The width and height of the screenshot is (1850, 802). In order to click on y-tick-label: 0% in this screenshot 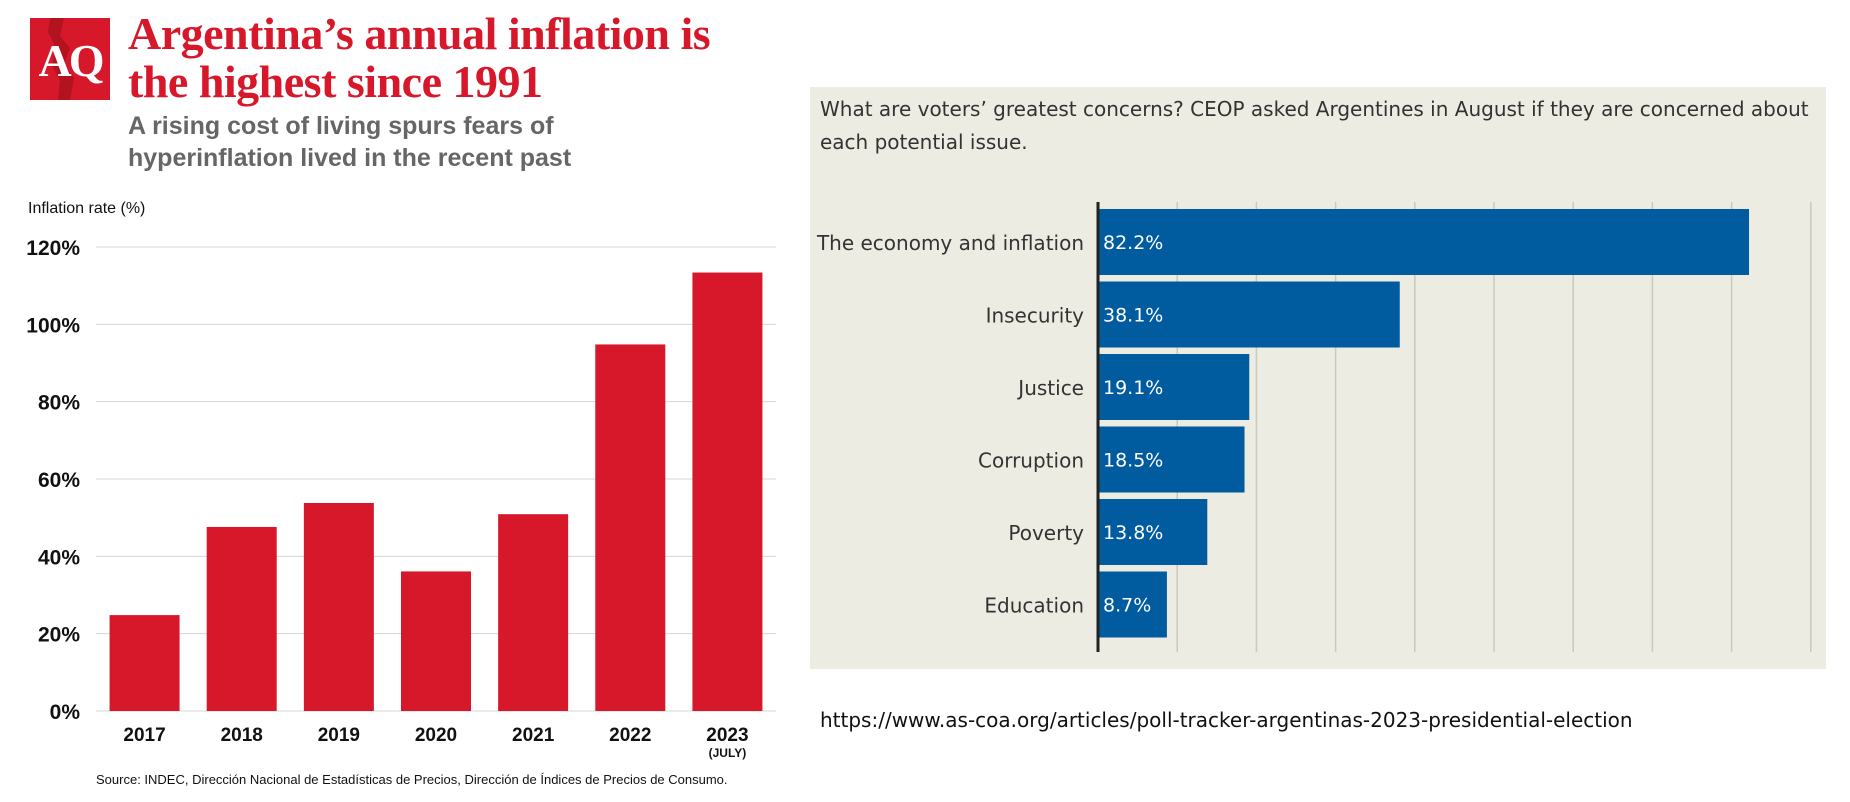, I will do `click(65, 712)`.